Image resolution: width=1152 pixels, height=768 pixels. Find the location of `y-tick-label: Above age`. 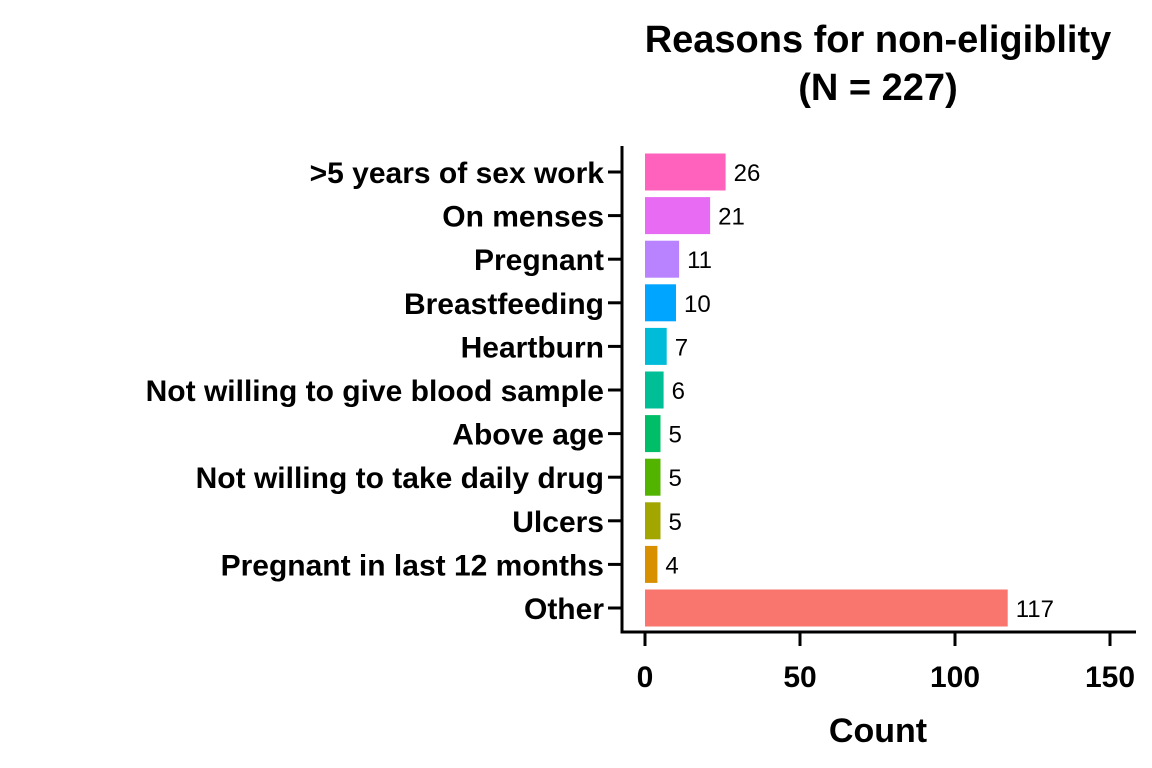

y-tick-label: Above age is located at coordinates (528, 435).